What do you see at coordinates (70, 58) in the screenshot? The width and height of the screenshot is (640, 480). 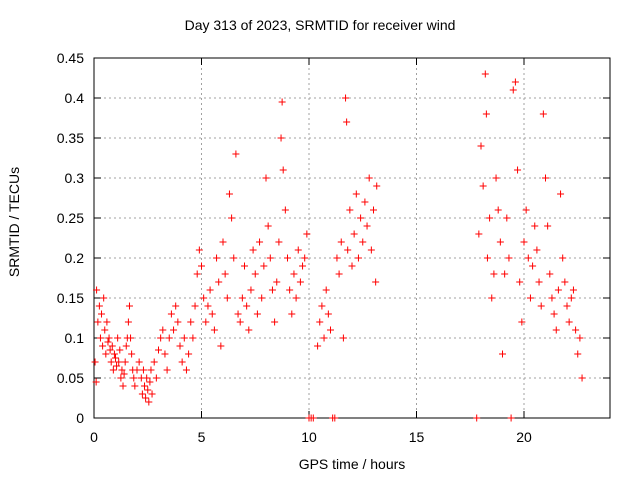 I see `y-tick-label: 0.45` at bounding box center [70, 58].